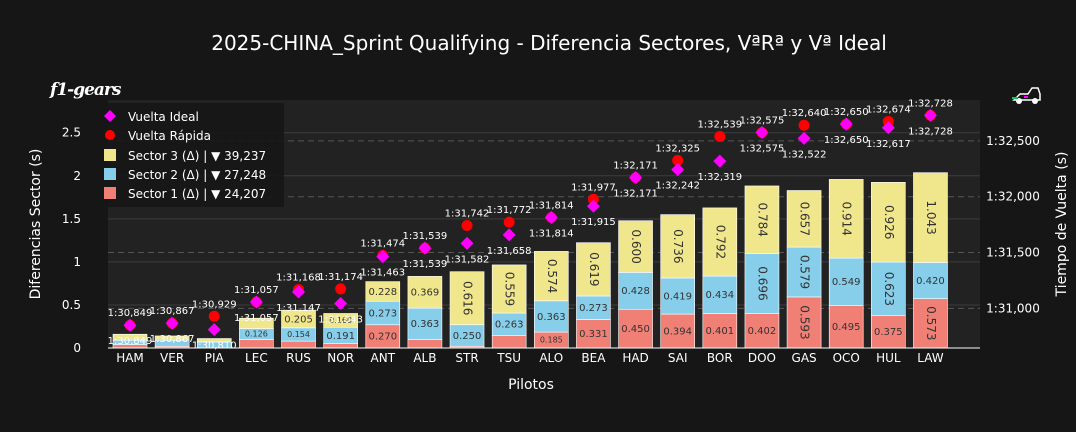 Image resolution: width=1076 pixels, height=432 pixels. What do you see at coordinates (256, 334) in the screenshot?
I see `sector2-value-label: 0.126` at bounding box center [256, 334].